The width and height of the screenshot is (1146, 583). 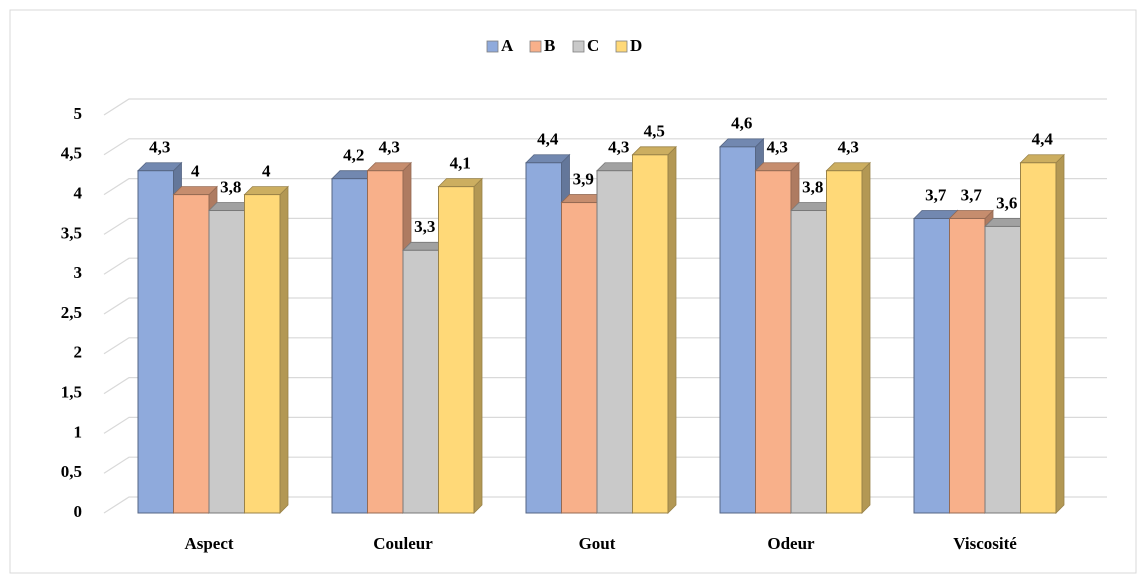 What do you see at coordinates (583, 178) in the screenshot?
I see `value-label: 3,9` at bounding box center [583, 178].